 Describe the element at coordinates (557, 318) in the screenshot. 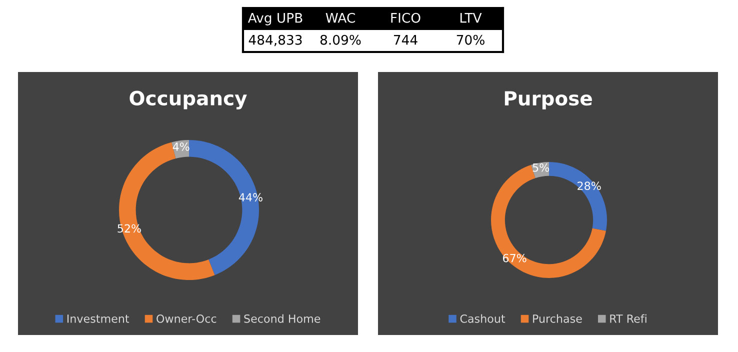

I see `legend-label: Purchase` at that location.